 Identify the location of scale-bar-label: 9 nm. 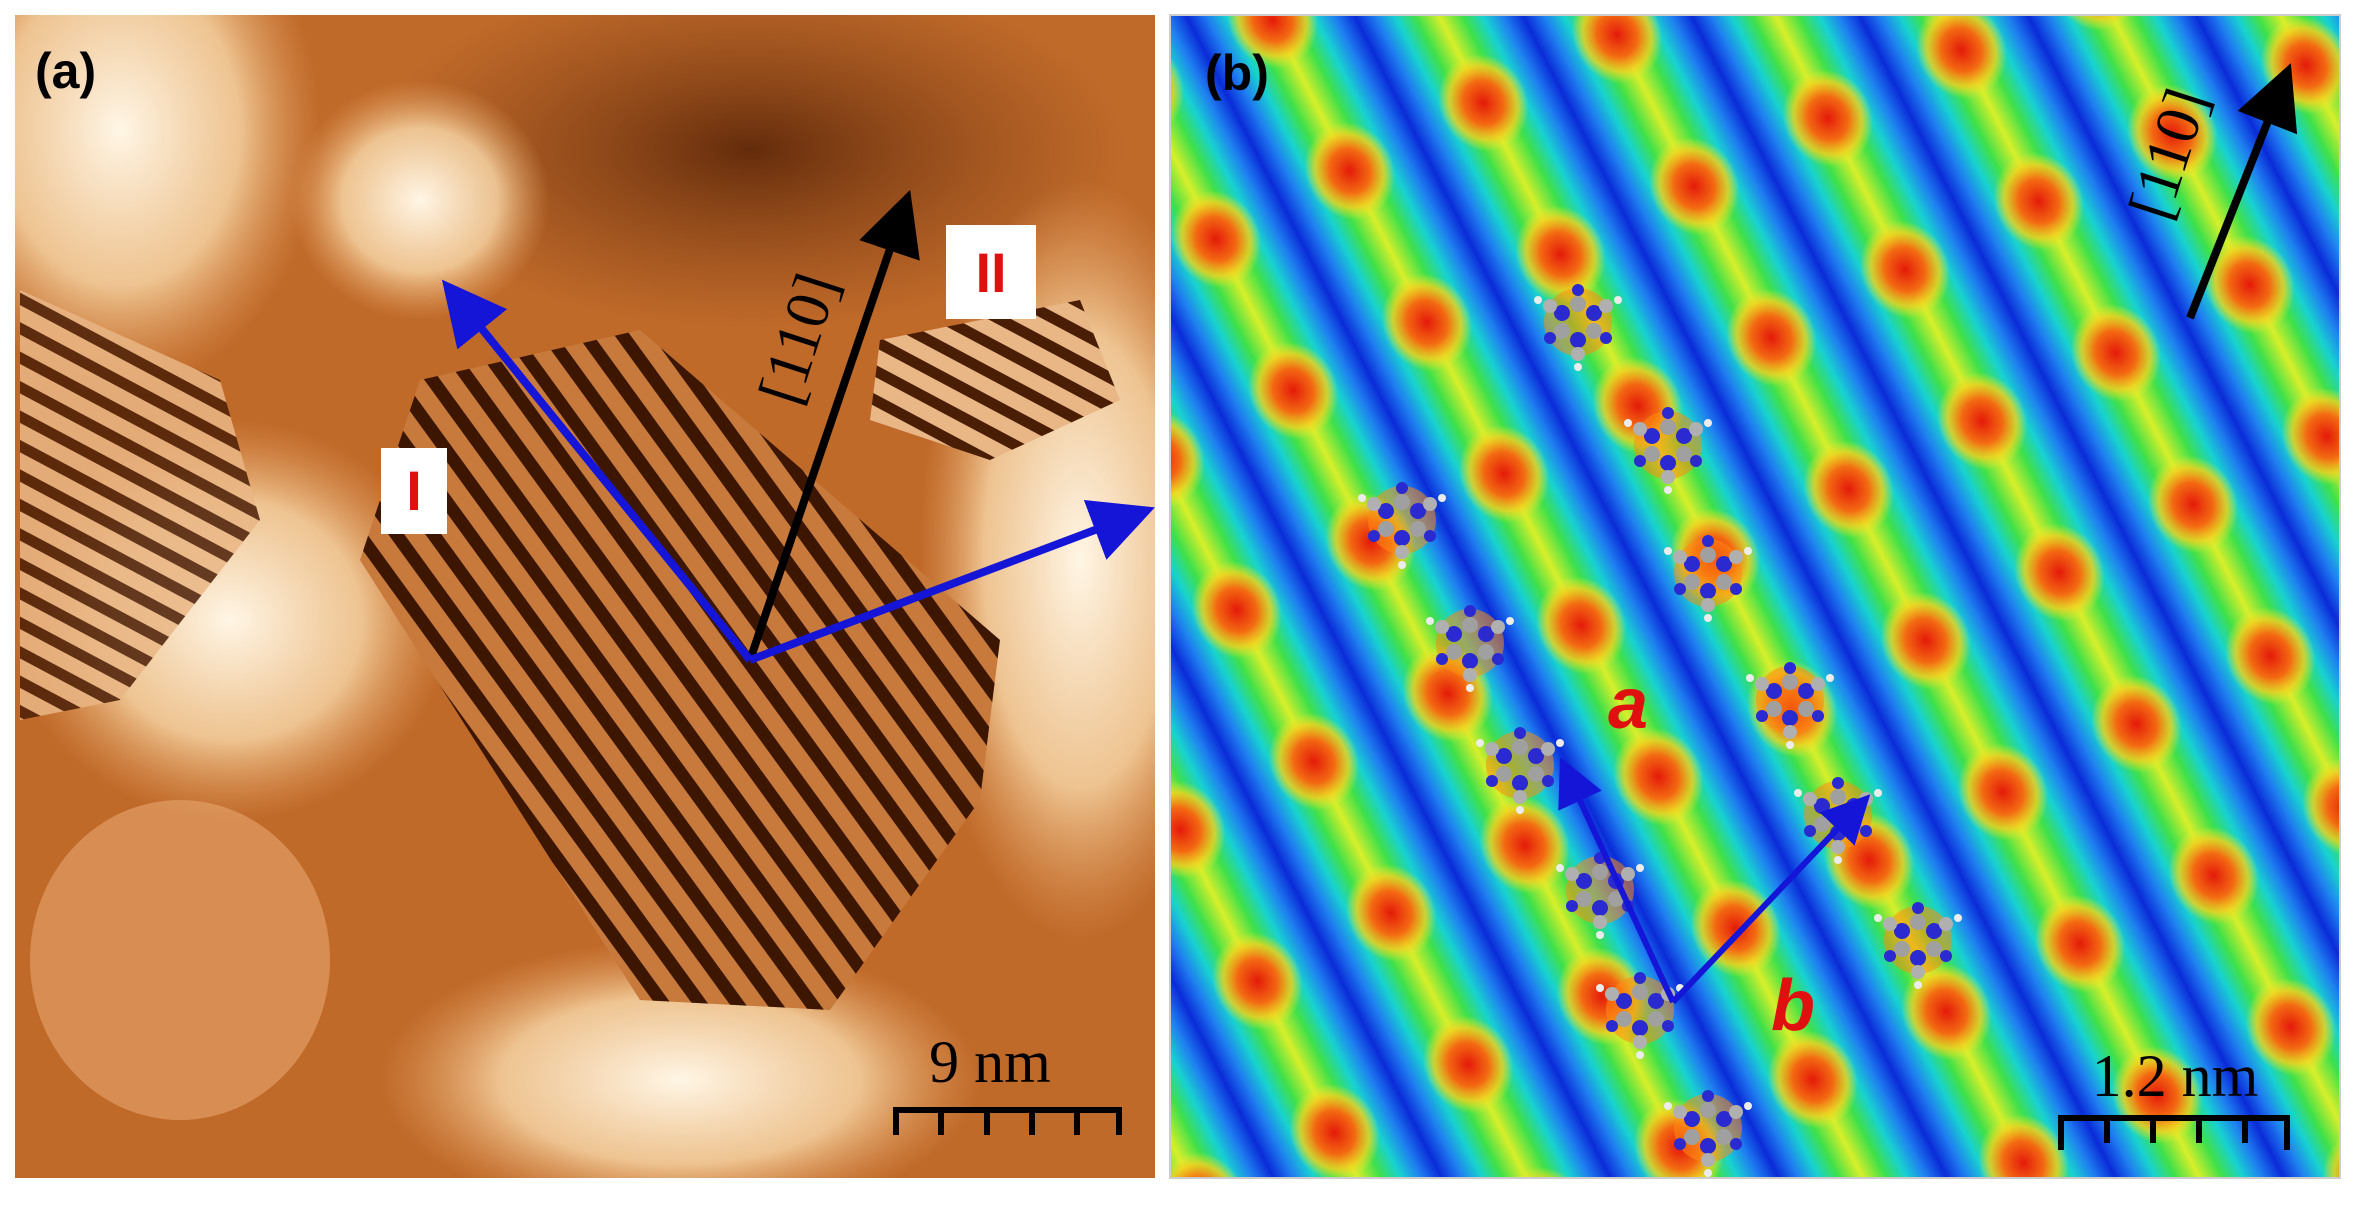
(990, 1062).